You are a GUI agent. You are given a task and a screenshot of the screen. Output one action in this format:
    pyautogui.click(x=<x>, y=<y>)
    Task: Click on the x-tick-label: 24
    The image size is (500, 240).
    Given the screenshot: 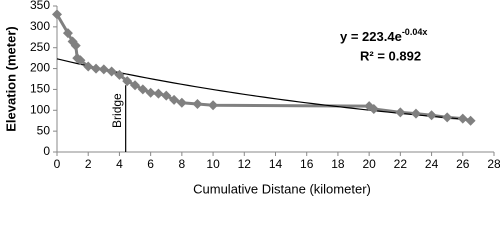 What is the action you would take?
    pyautogui.click(x=432, y=164)
    